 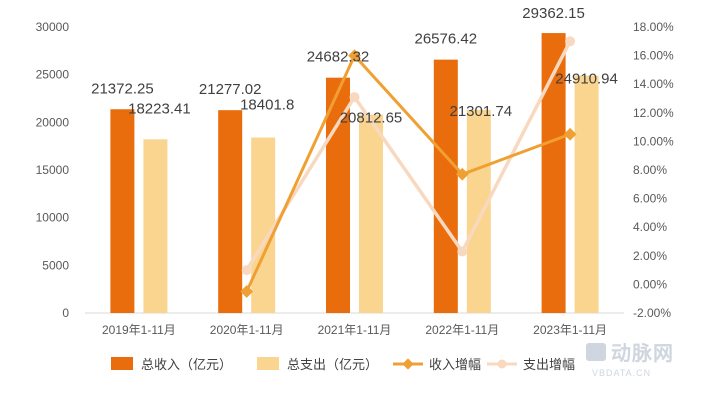 I want to click on bar-data-label: 21277.02, so click(x=230, y=89).